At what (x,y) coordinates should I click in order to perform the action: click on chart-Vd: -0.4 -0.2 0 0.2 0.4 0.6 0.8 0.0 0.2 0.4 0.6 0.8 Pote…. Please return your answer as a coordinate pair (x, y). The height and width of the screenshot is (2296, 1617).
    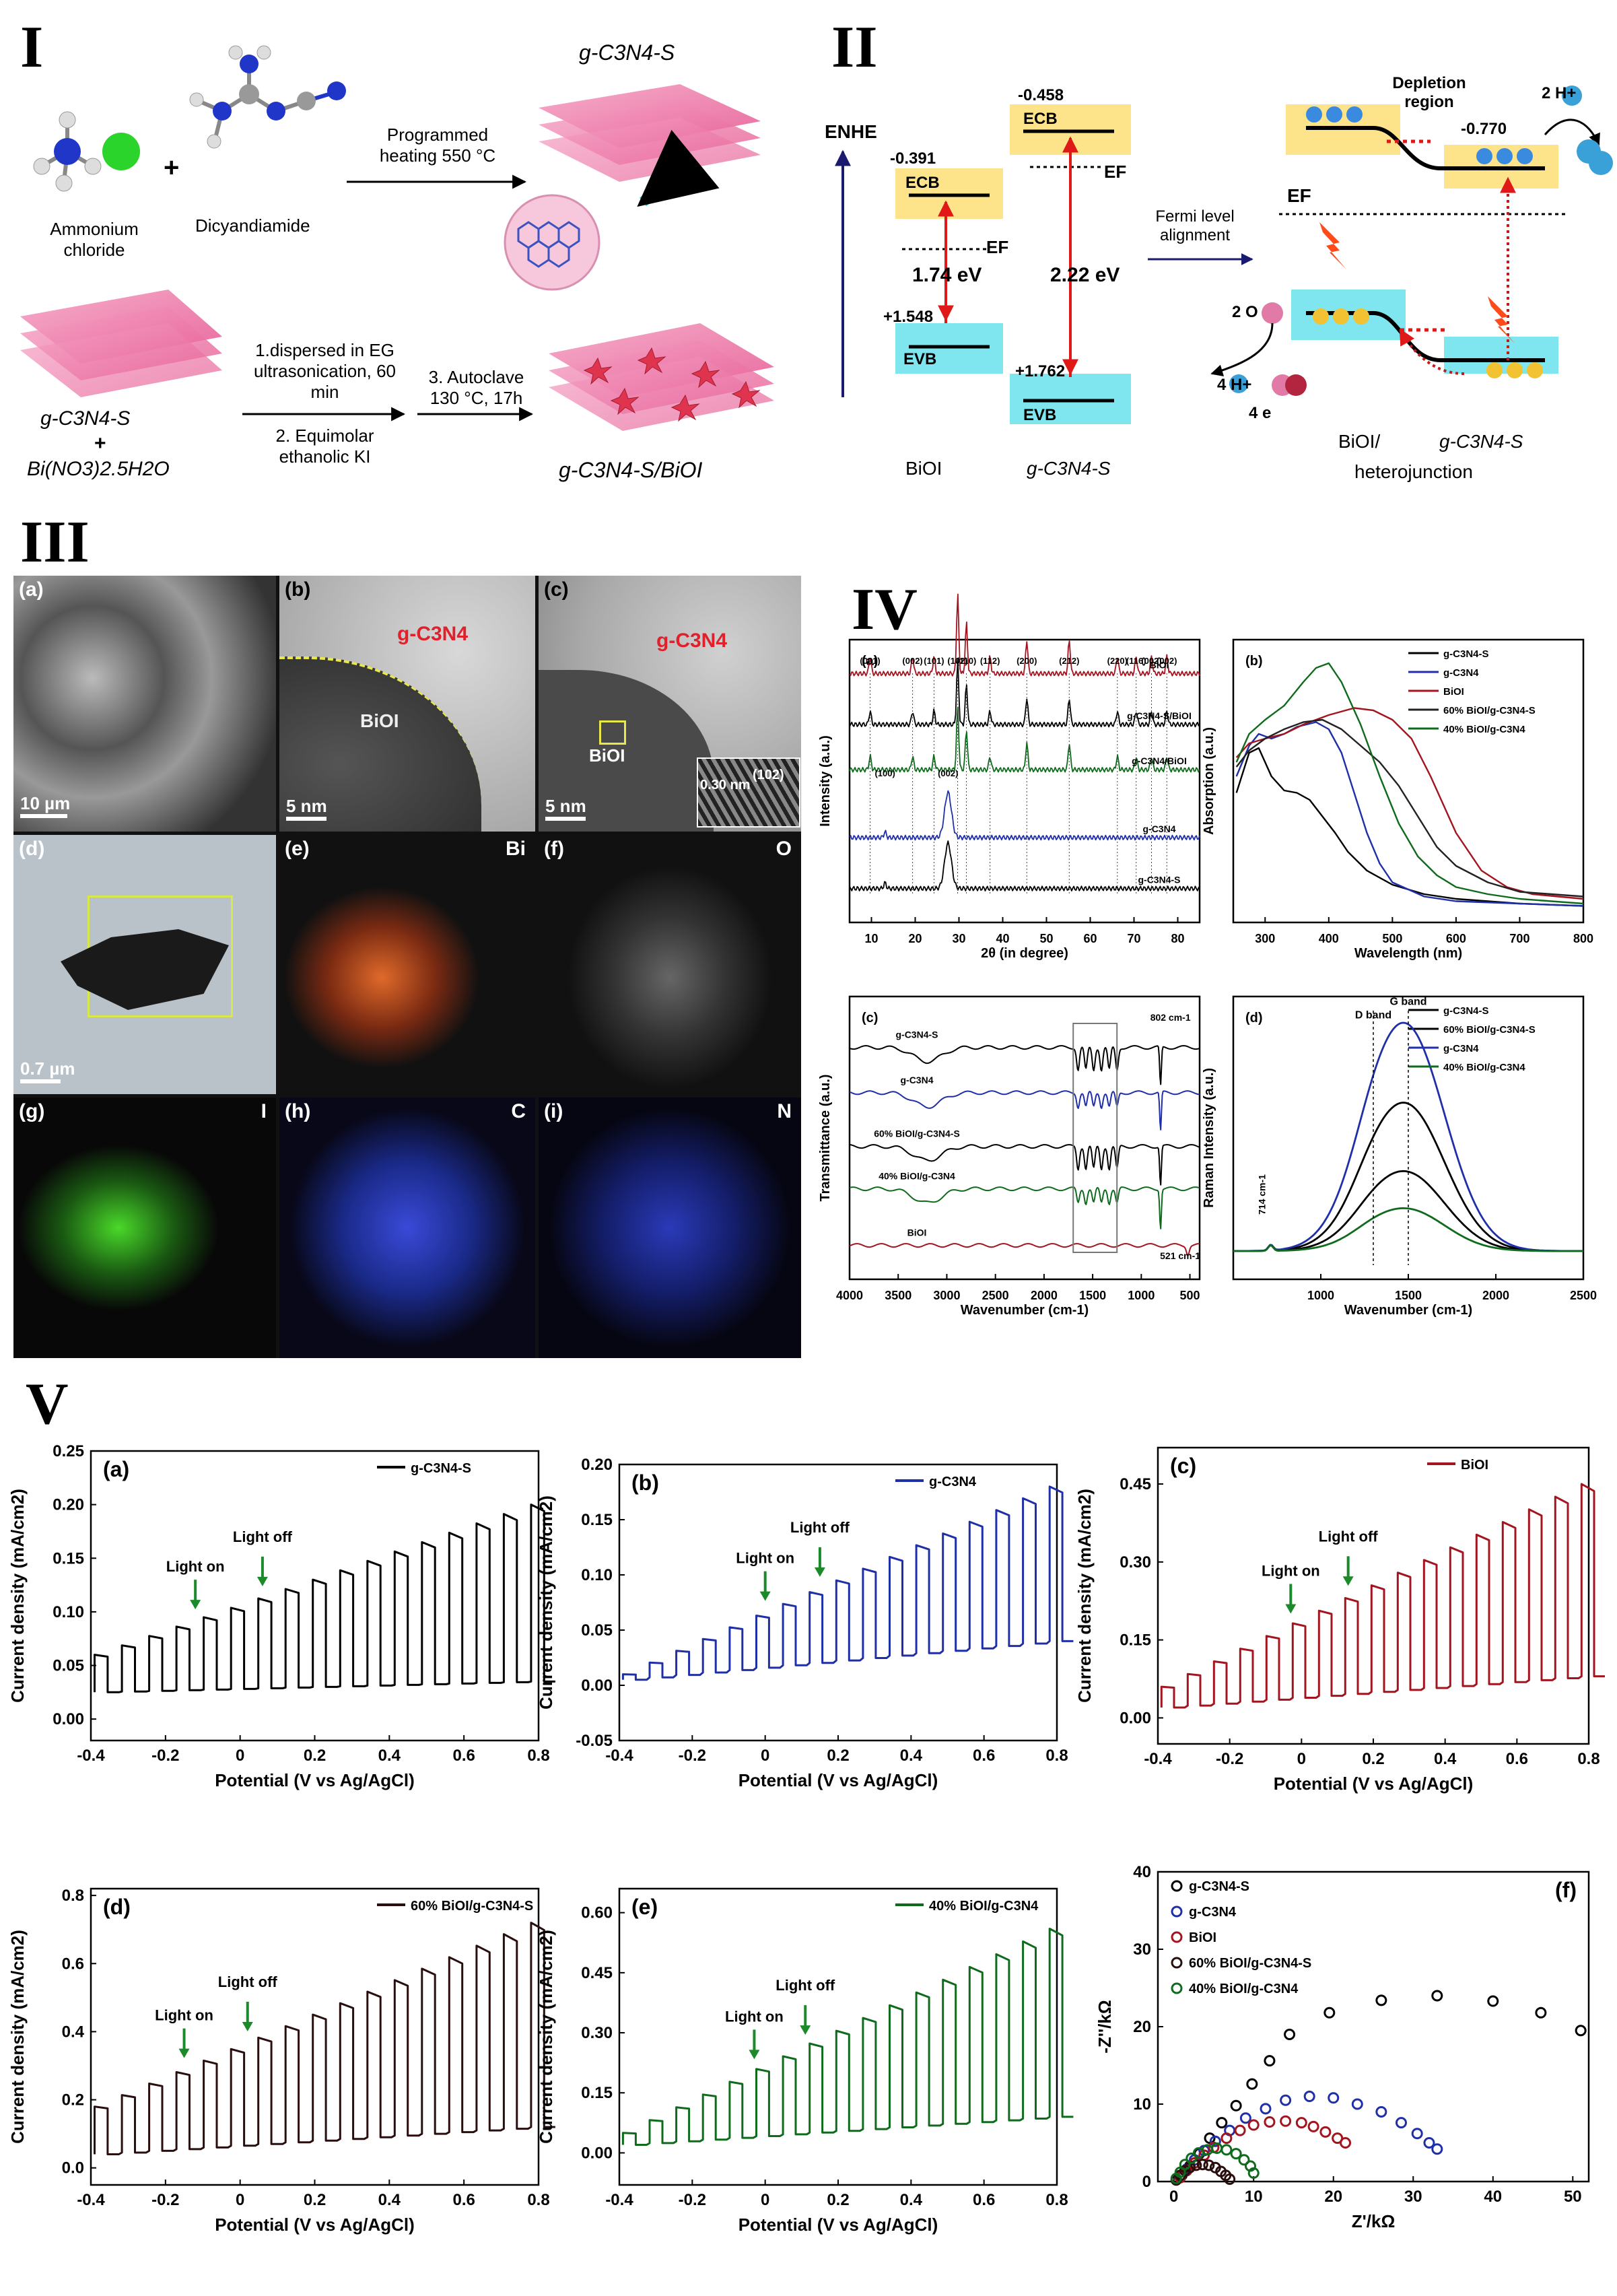
    Looking at the image, I should click on (281, 2061).